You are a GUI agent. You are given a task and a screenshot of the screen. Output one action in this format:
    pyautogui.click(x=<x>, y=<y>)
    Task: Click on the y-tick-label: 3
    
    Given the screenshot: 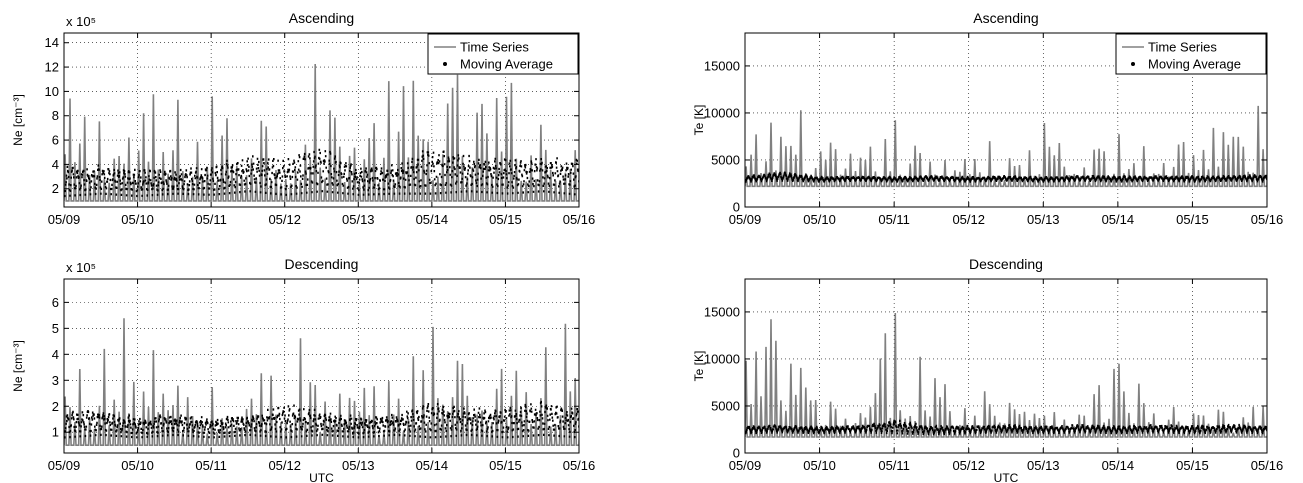 What is the action you would take?
    pyautogui.click(x=55, y=380)
    